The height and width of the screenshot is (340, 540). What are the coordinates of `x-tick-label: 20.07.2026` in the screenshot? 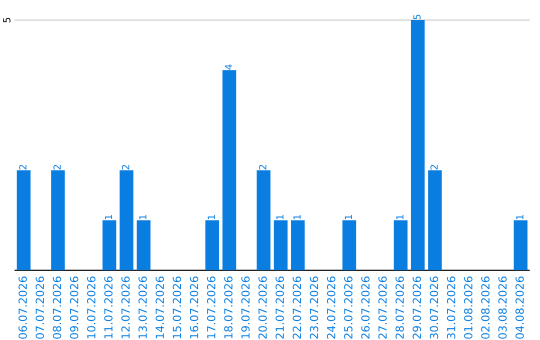 It's located at (262, 307).